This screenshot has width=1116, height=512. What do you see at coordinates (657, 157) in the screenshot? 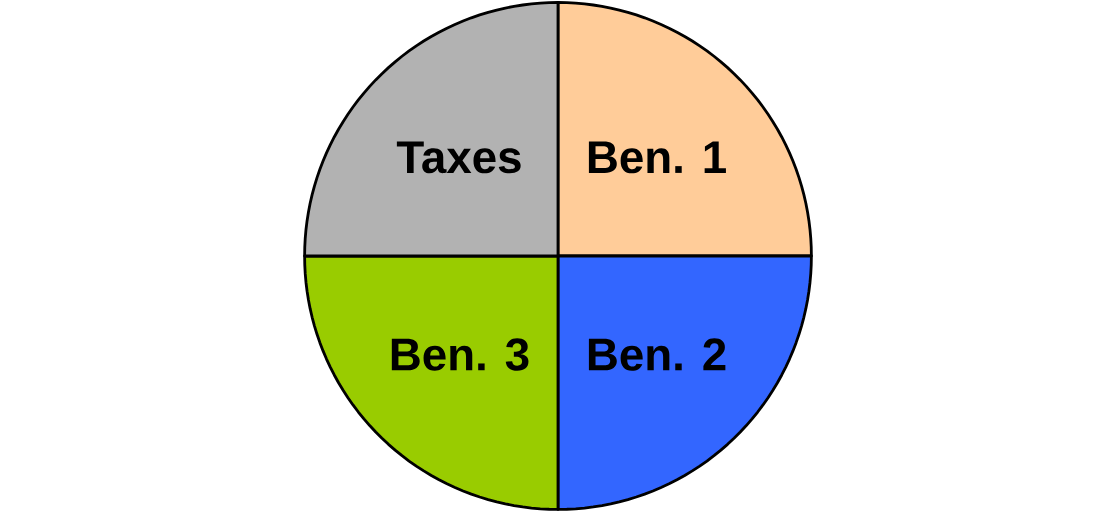
I see `slice-label: Ben. 1` at bounding box center [657, 157].